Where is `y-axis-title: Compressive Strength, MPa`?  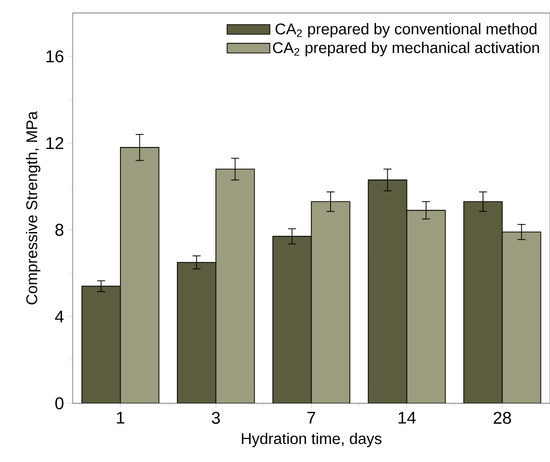
y-axis-title: Compressive Strength, MPa is located at coordinates (33, 207).